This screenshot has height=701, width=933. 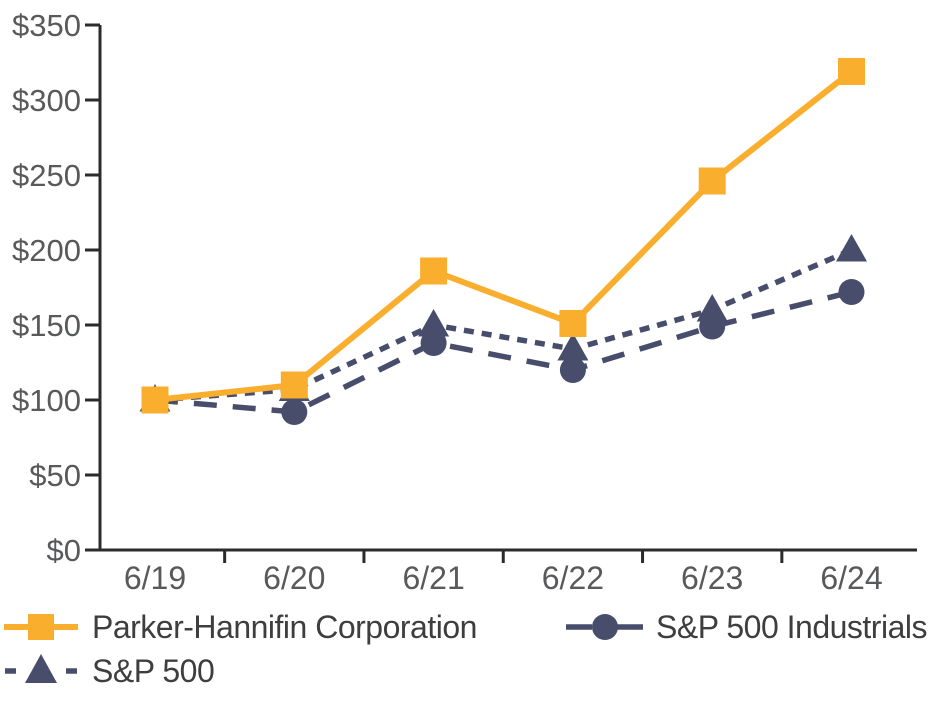 I want to click on legend-label-sp500: S&P 500, so click(x=153, y=670).